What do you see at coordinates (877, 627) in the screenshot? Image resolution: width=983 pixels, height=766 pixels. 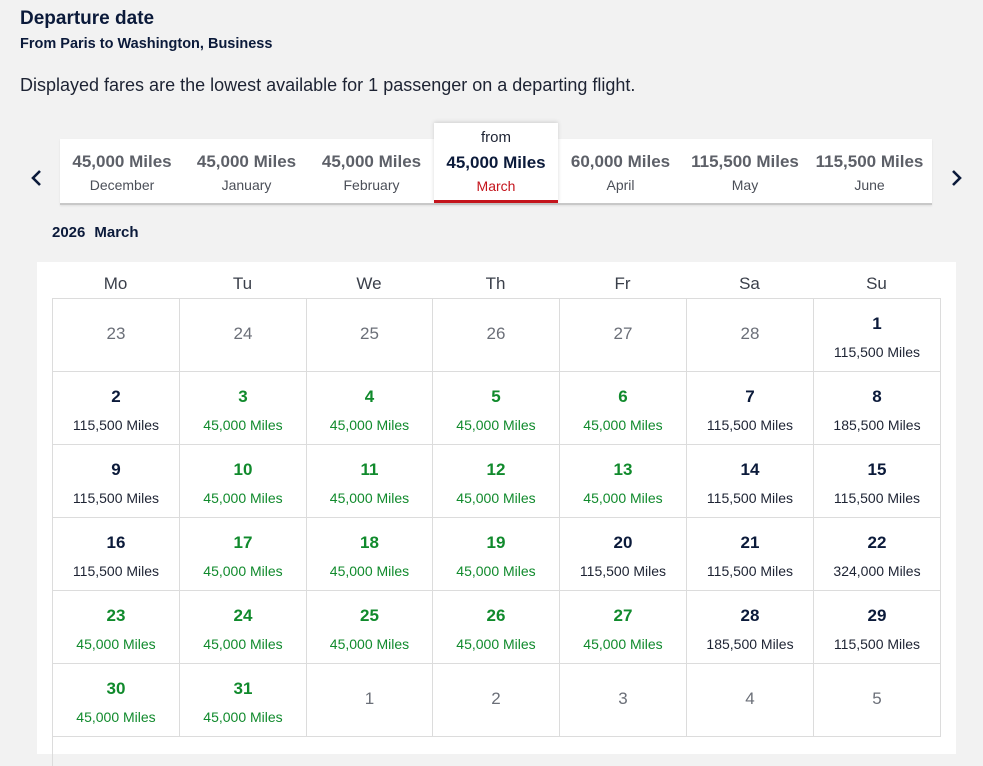 I see `calendar-day-cell: 29 115,500 Miles` at bounding box center [877, 627].